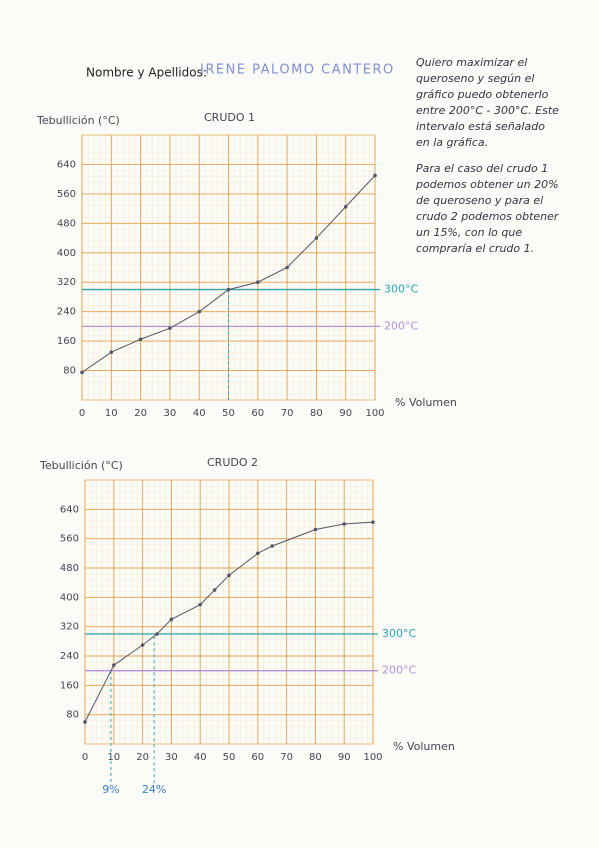 The width and height of the screenshot is (599, 848). I want to click on chart-title: CRUDO 1, so click(229, 117).